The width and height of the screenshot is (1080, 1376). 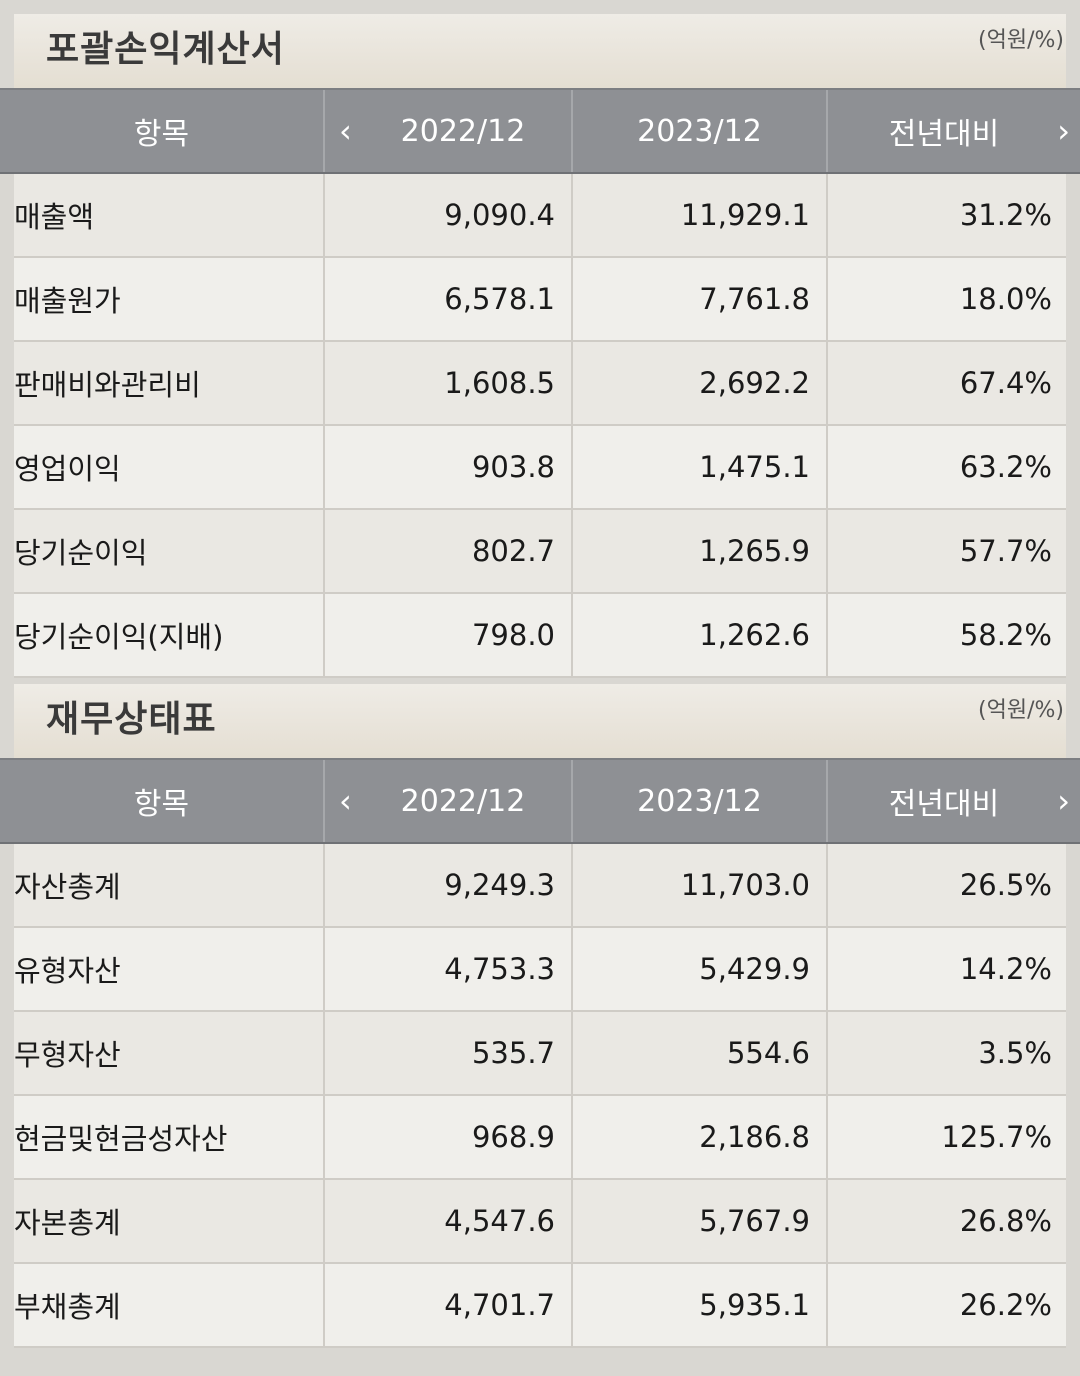 What do you see at coordinates (449, 215) in the screenshot?
I see `value-2022: 9,090.4` at bounding box center [449, 215].